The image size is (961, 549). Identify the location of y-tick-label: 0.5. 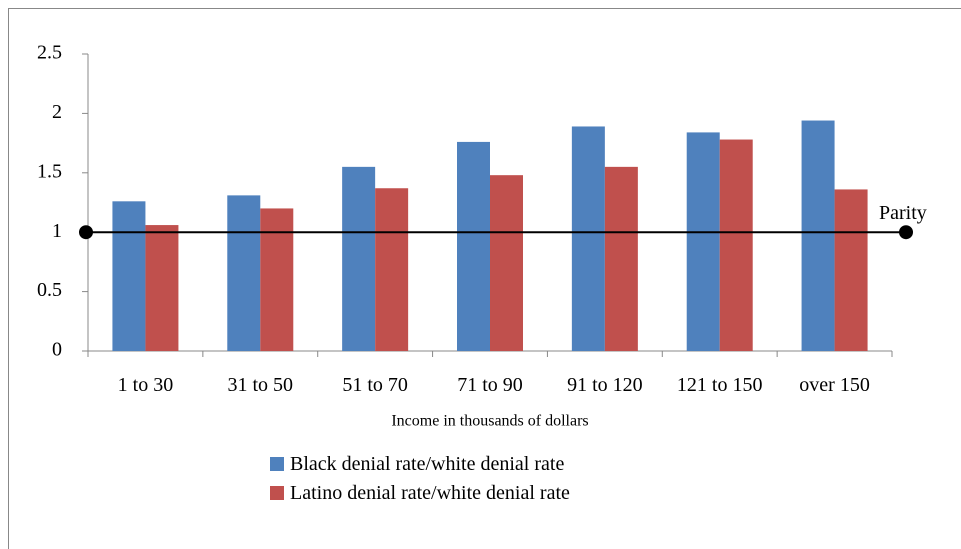
(49, 290).